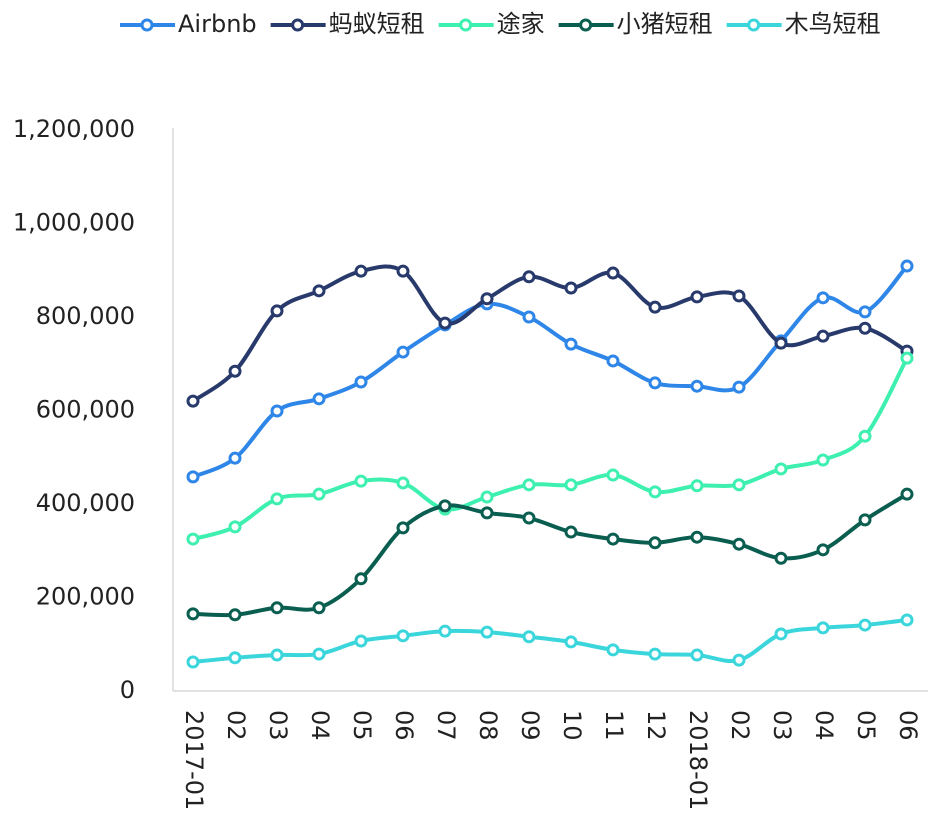 This screenshot has width=937, height=816. Describe the element at coordinates (377, 24) in the screenshot. I see `legend-label: 蚂蚁短租` at that location.